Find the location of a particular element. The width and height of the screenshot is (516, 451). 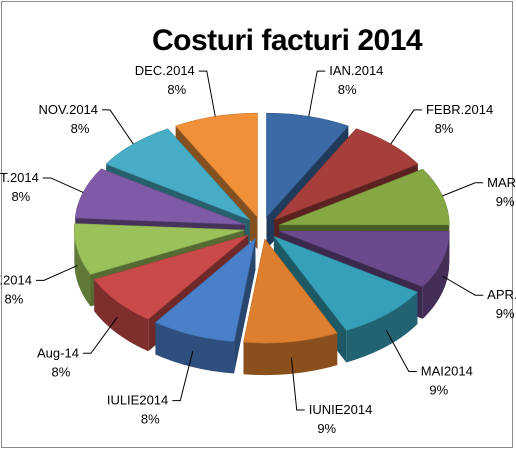

slice-top-febr-2014 is located at coordinates (346, 174).